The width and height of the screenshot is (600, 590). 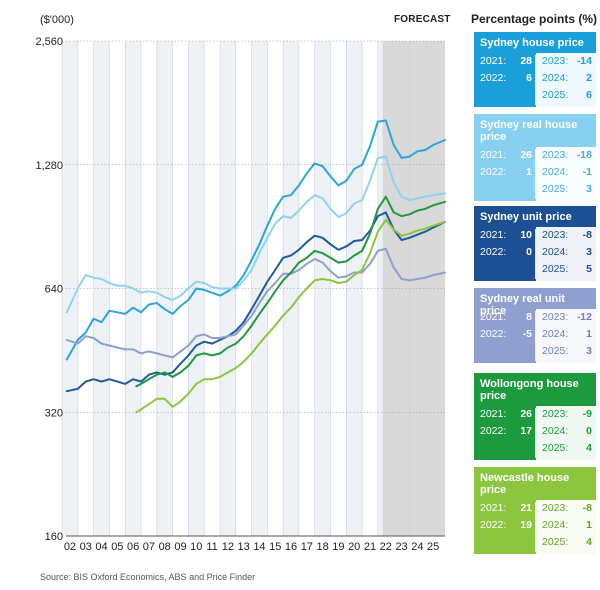 I want to click on y-tick-label: 2,560, so click(x=49, y=42).